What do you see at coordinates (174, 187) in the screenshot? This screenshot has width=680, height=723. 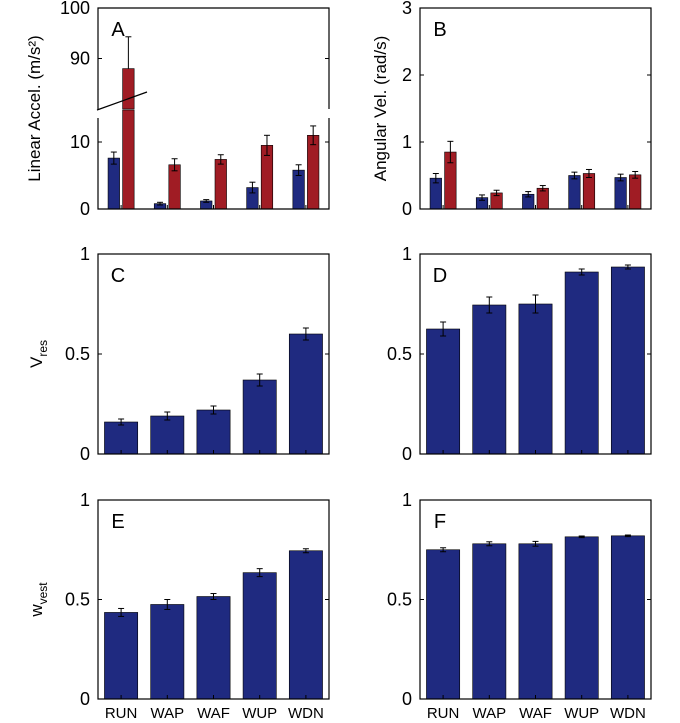 I see `bar-a-red-wap` at bounding box center [174, 187].